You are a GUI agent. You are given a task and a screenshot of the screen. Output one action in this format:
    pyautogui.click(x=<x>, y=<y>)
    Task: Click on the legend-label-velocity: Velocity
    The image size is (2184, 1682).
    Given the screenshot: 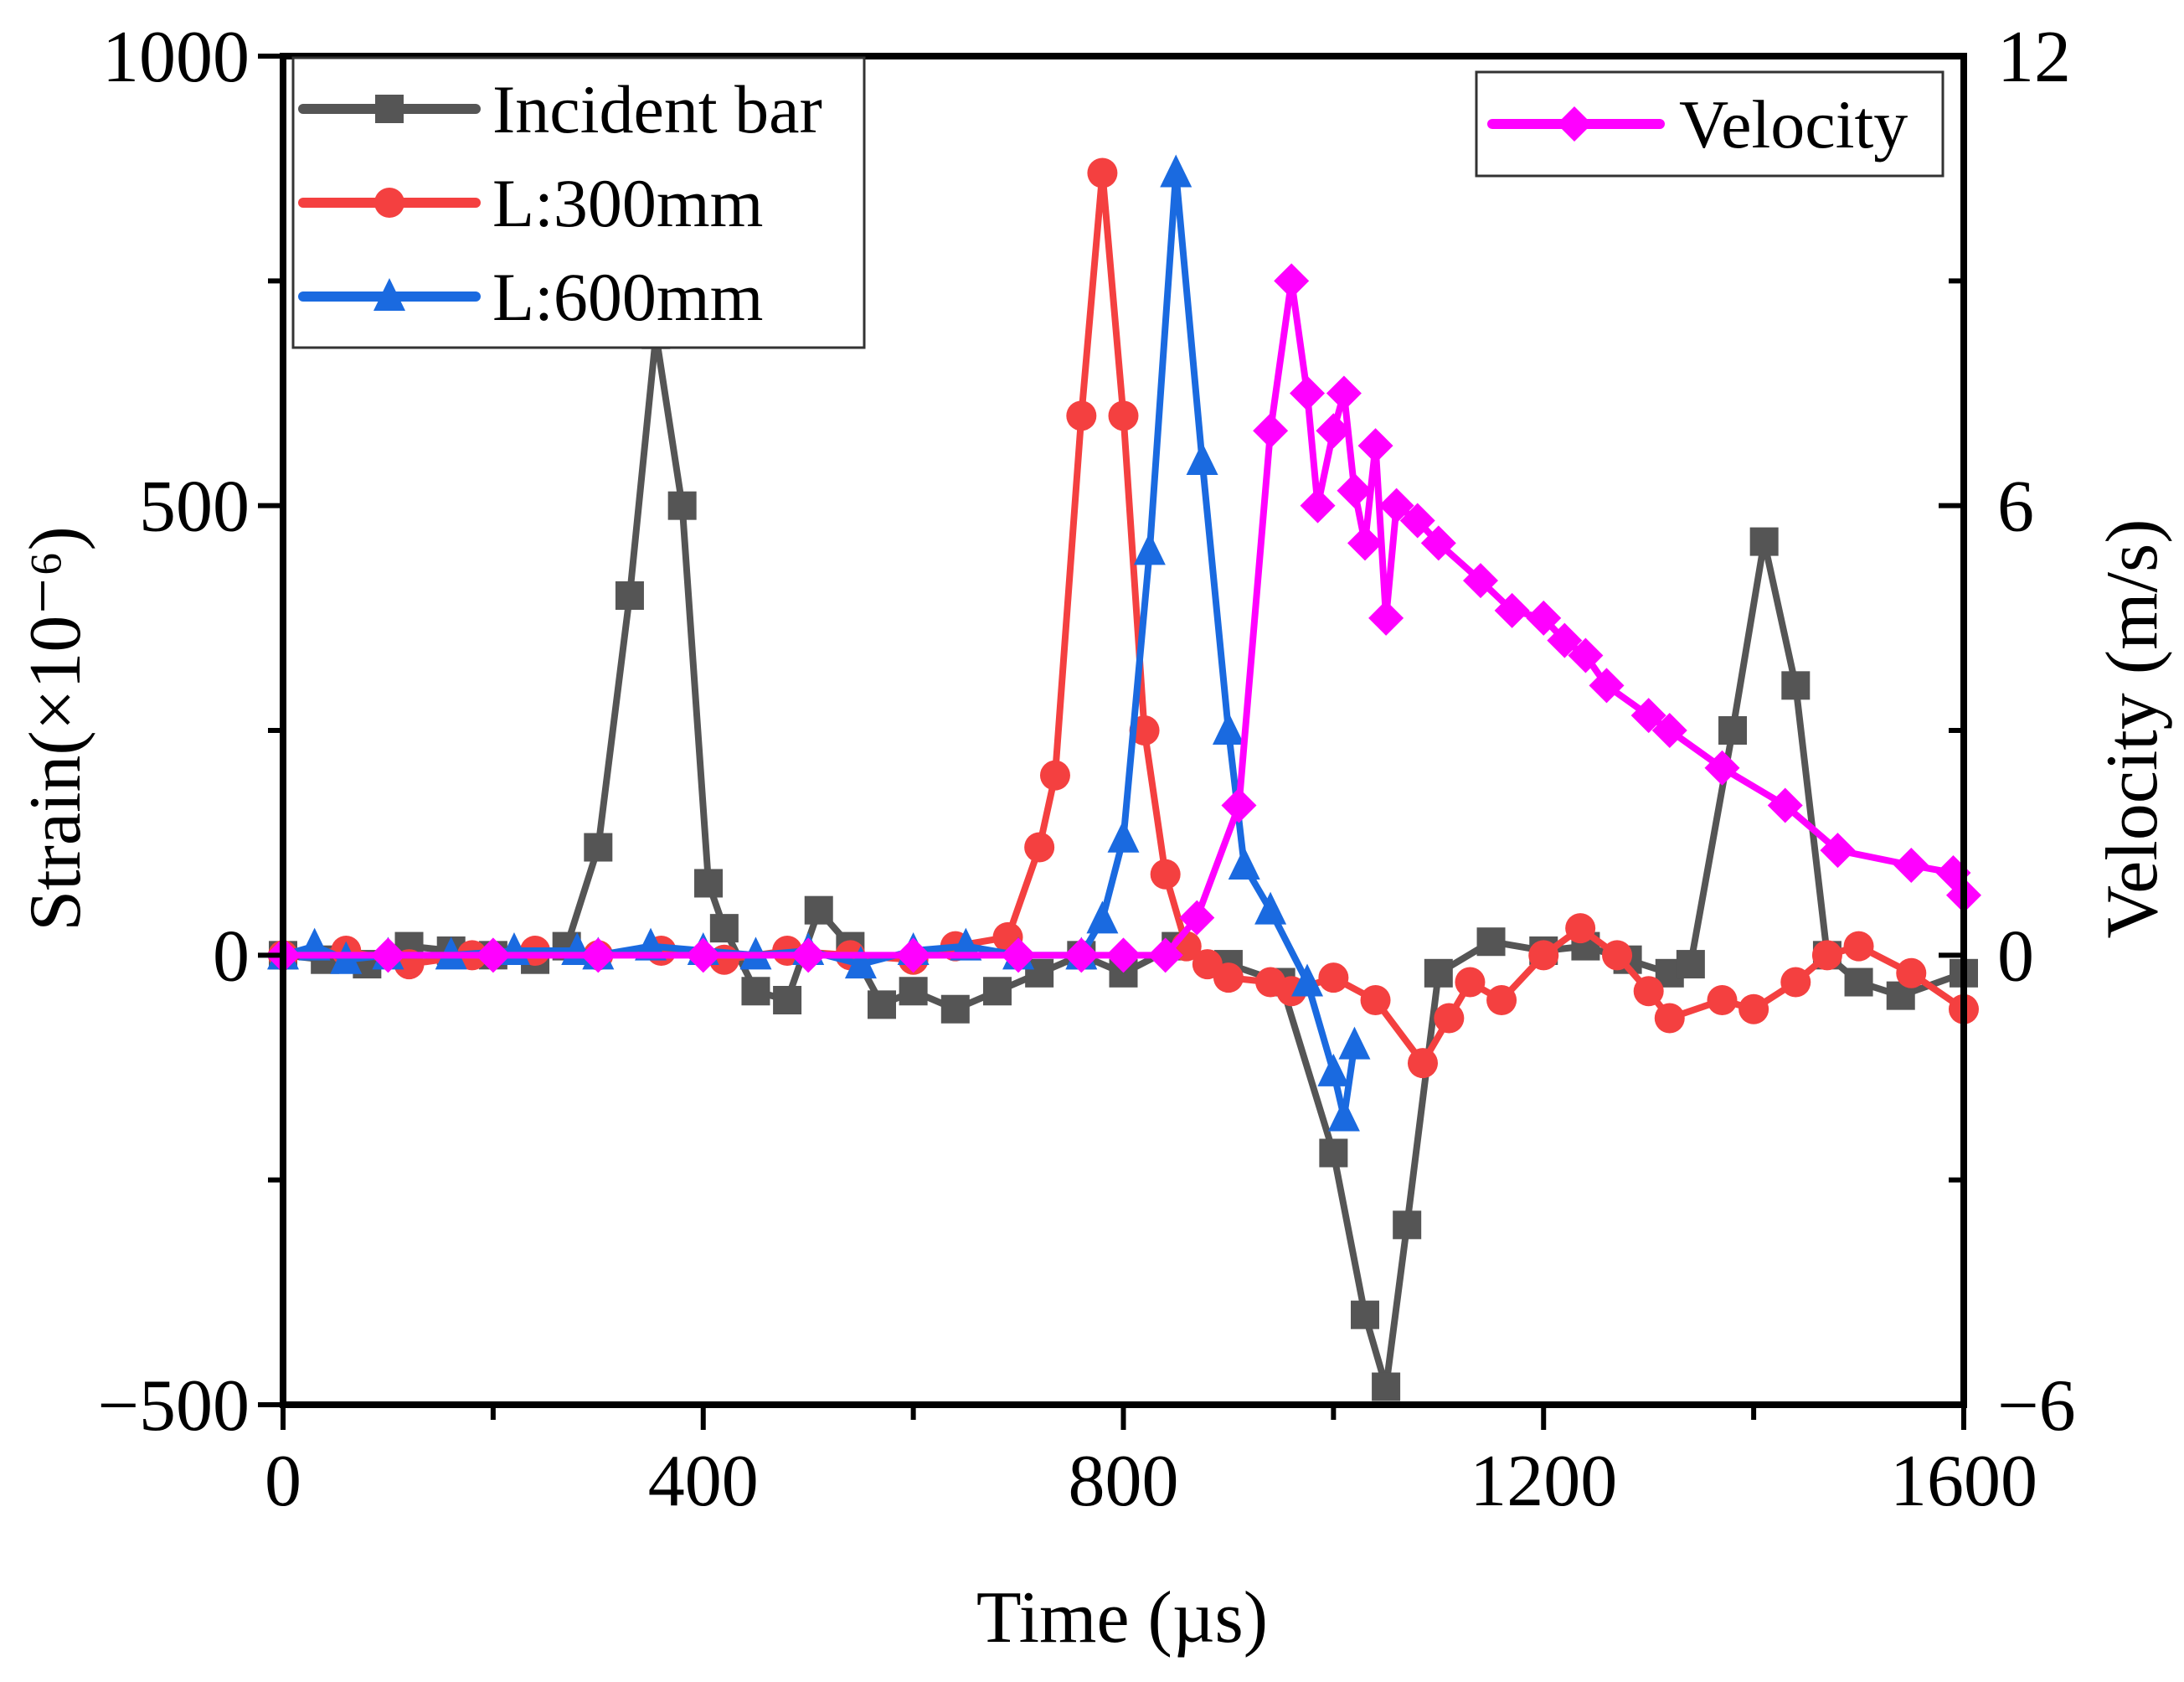 What is the action you would take?
    pyautogui.click(x=1793, y=125)
    